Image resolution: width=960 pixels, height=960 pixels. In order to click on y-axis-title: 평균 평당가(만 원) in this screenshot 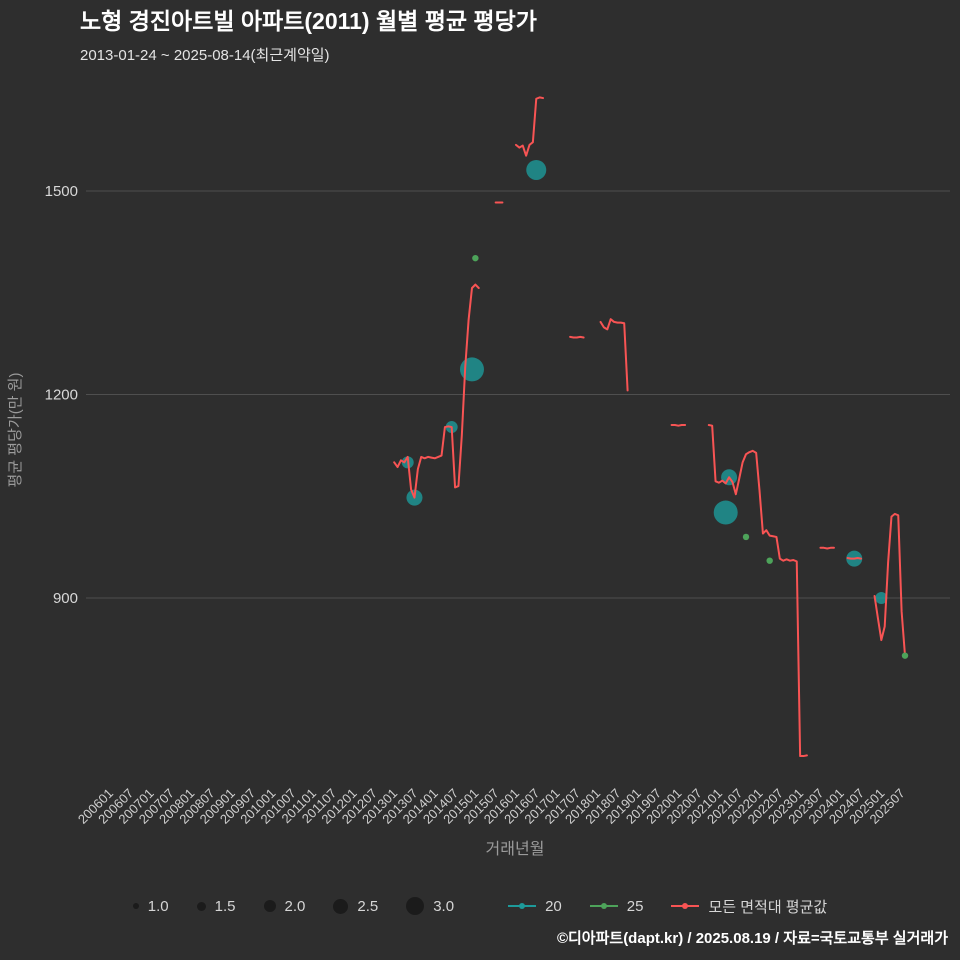, I will do `click(15, 430)`.